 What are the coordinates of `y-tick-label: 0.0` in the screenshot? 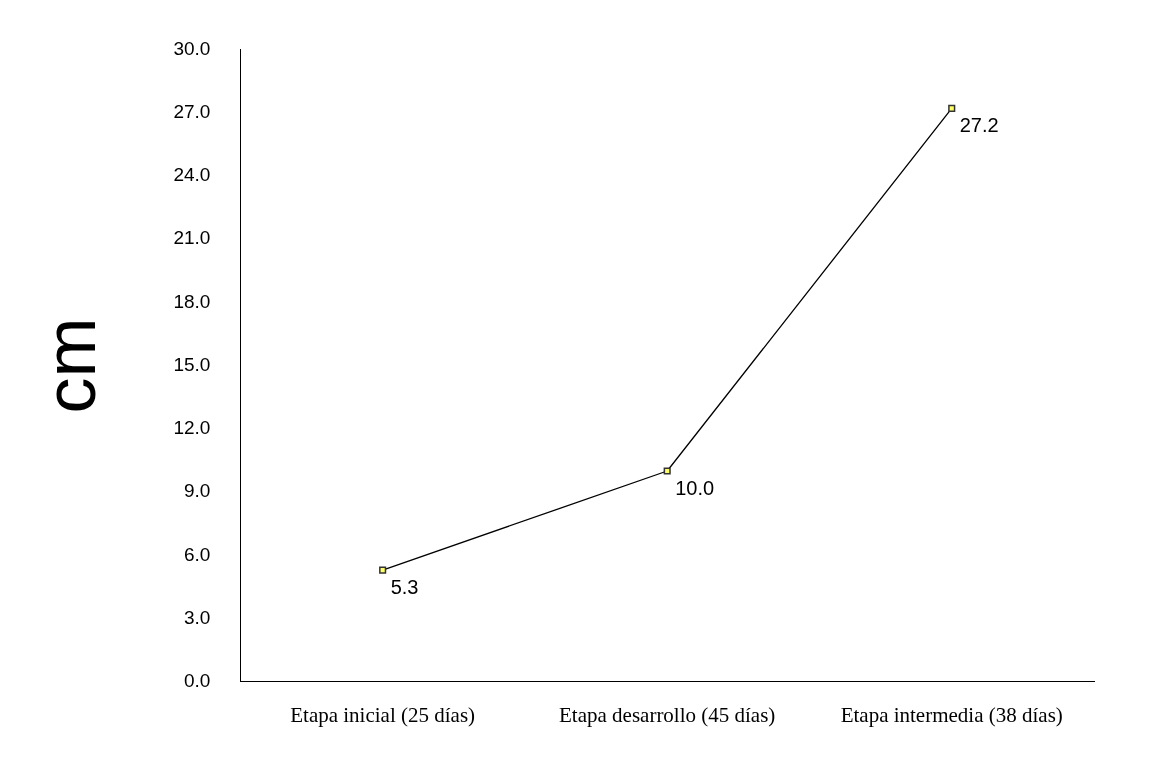 It's located at (197, 681).